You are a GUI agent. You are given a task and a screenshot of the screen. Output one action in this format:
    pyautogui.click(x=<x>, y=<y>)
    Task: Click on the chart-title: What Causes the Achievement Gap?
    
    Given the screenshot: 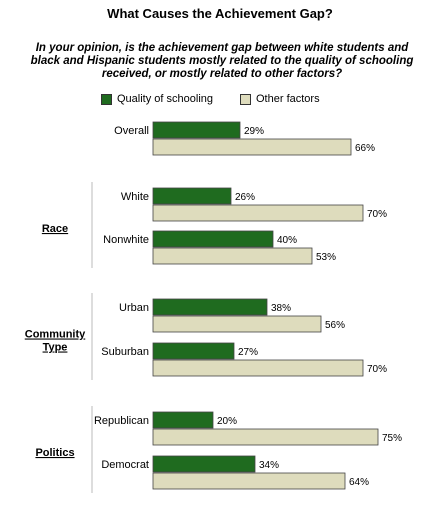 What is the action you would take?
    pyautogui.click(x=220, y=13)
    